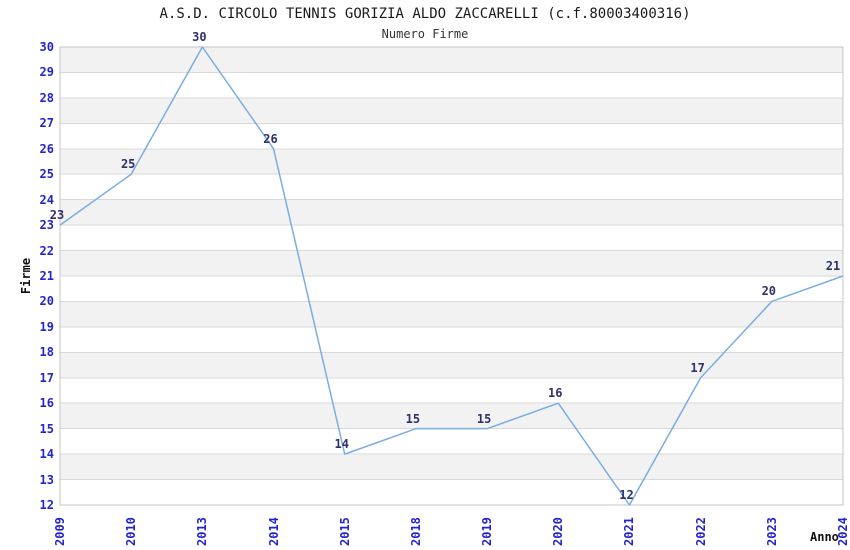 The height and width of the screenshot is (550, 850). I want to click on y-tick-label: 25, so click(46, 174).